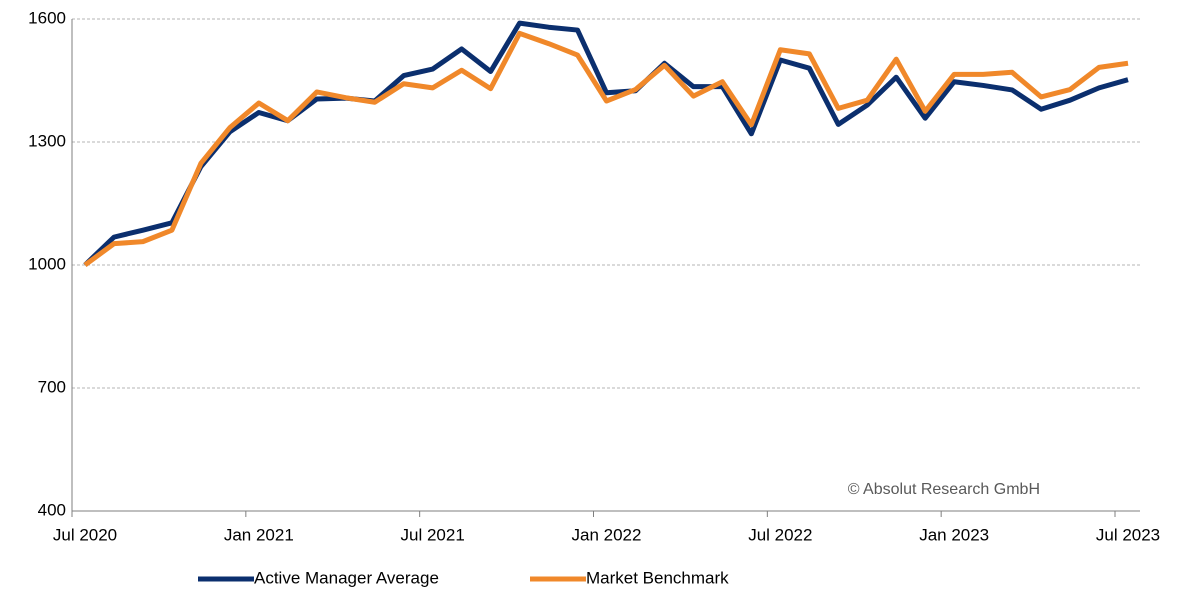 This screenshot has height=596, width=1178. I want to click on y-tick-label: 1600, so click(47, 17).